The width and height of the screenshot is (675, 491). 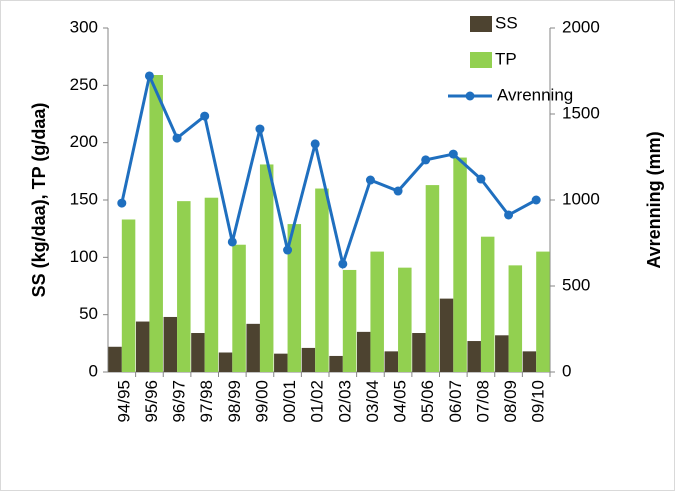 What do you see at coordinates (581, 26) in the screenshot?
I see `y2-tick-label: 2000` at bounding box center [581, 26].